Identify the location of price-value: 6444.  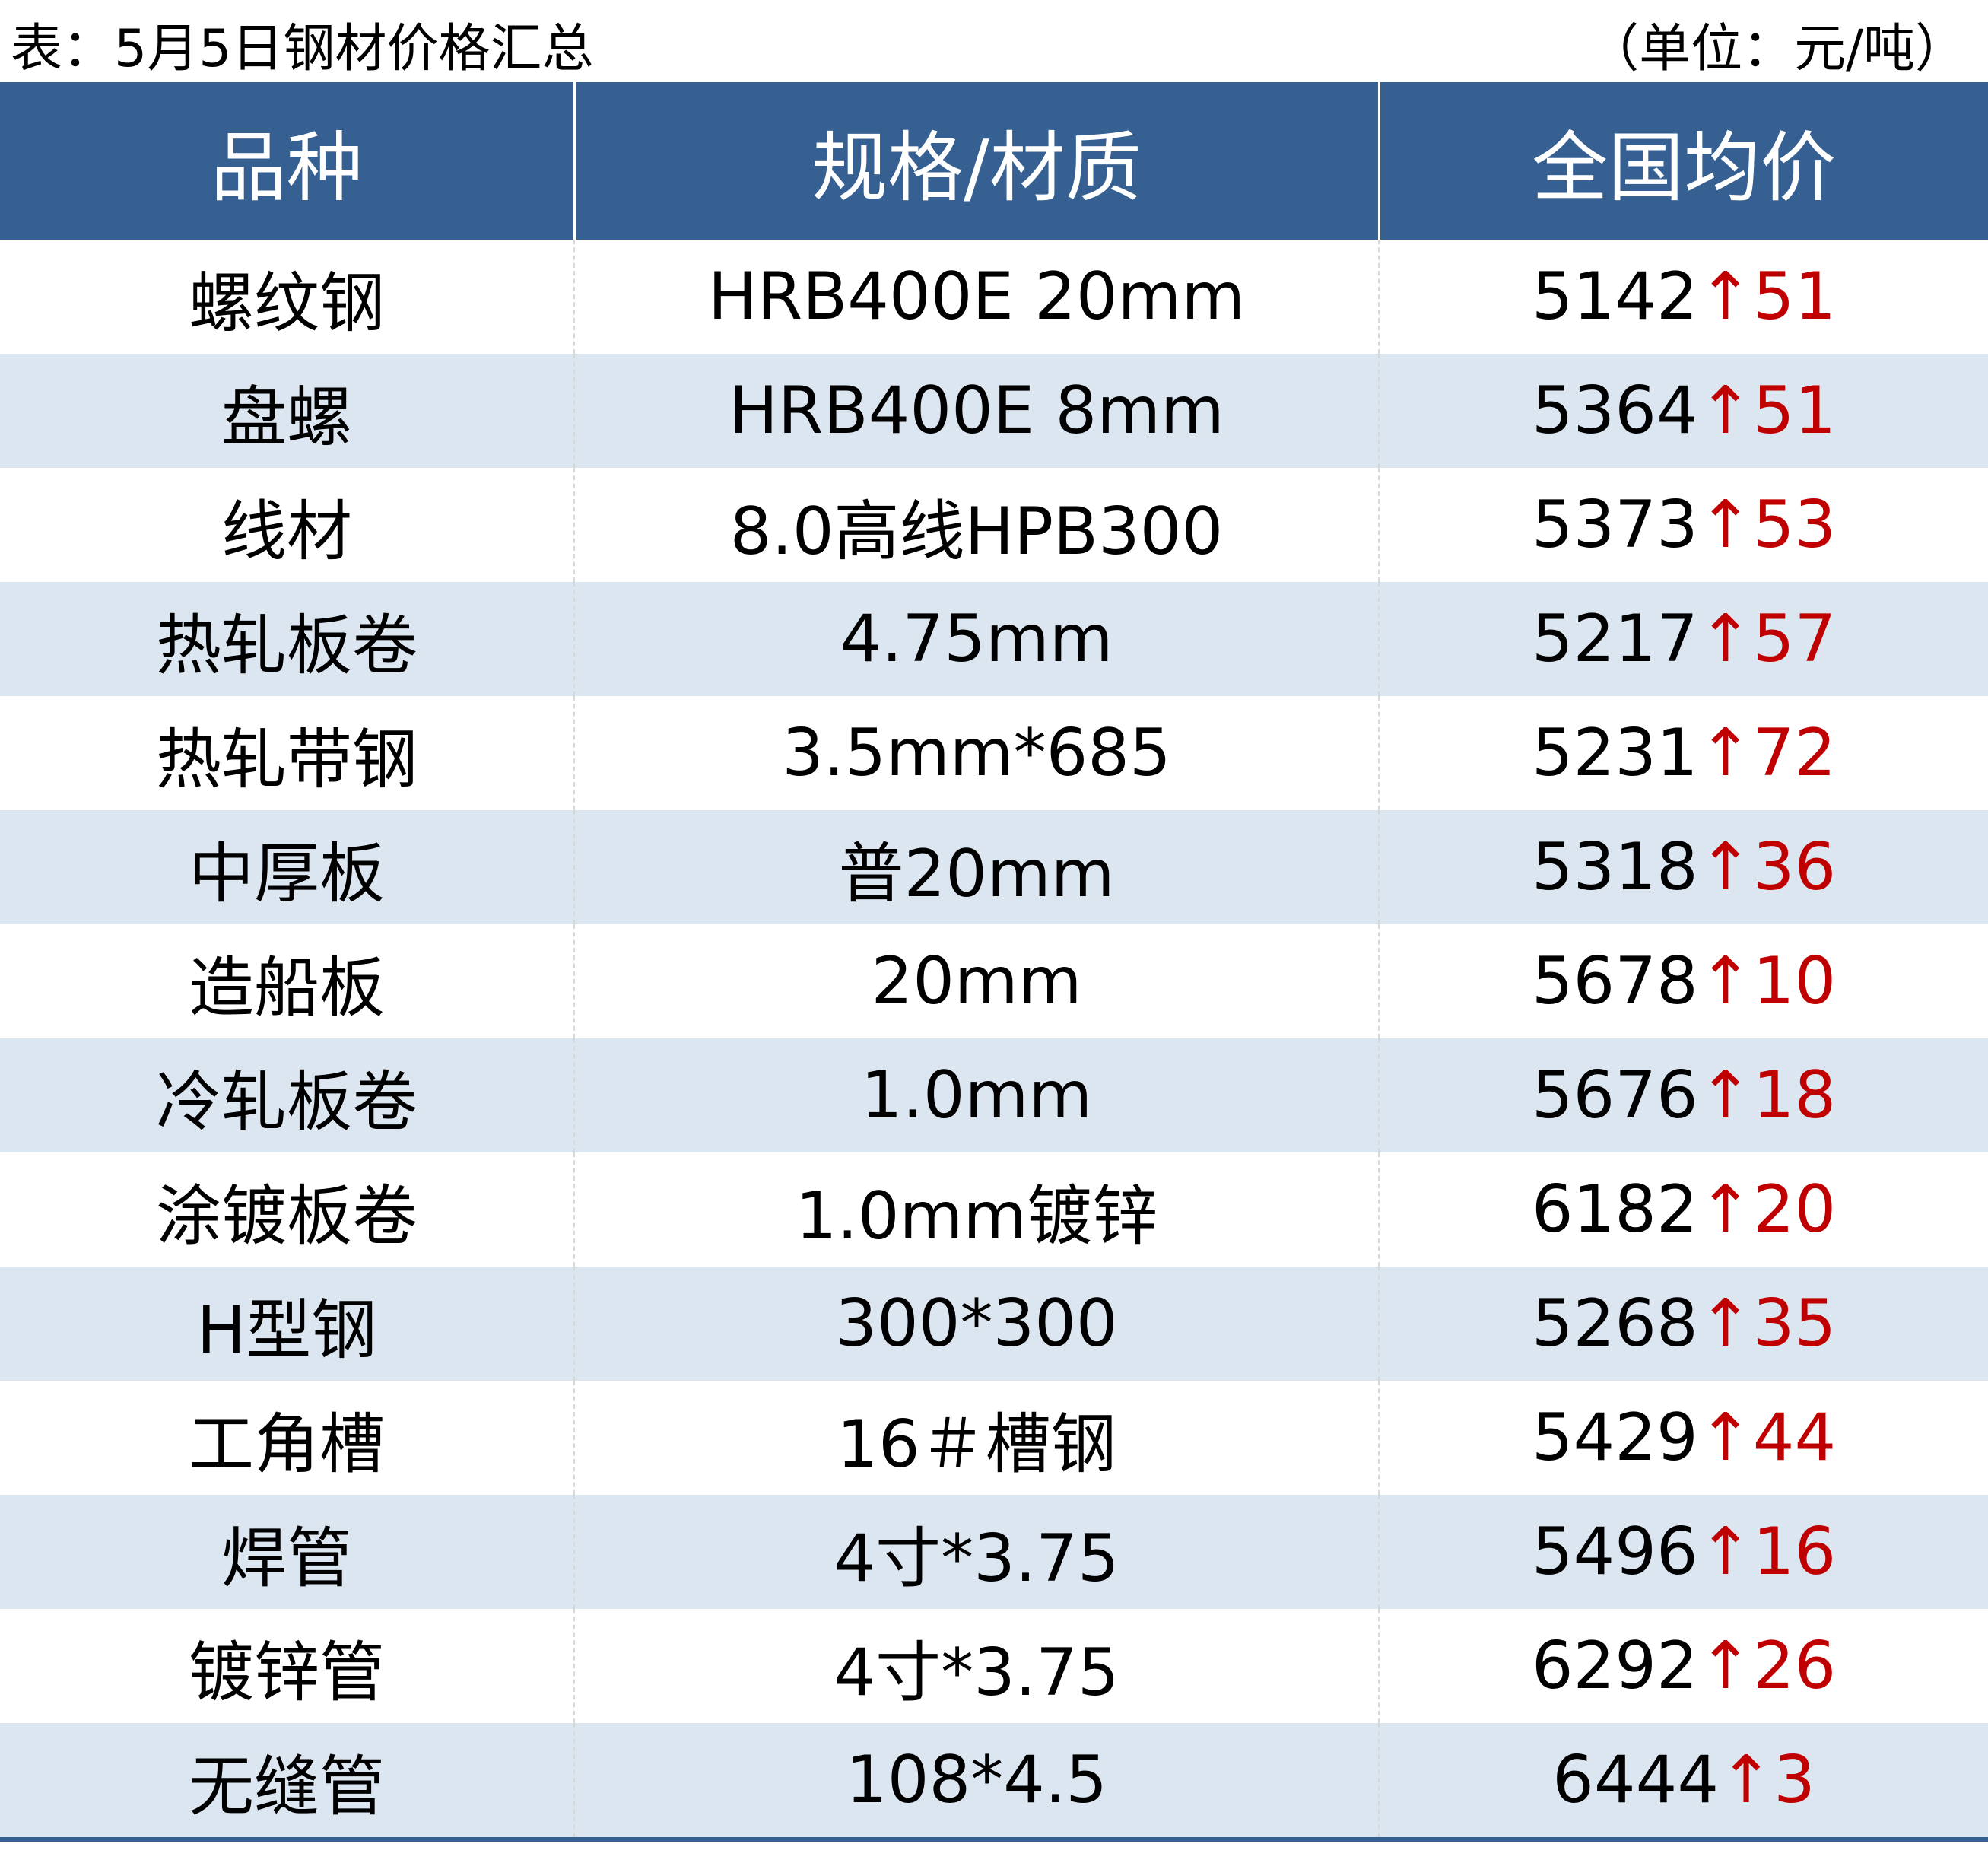
(1636, 1780).